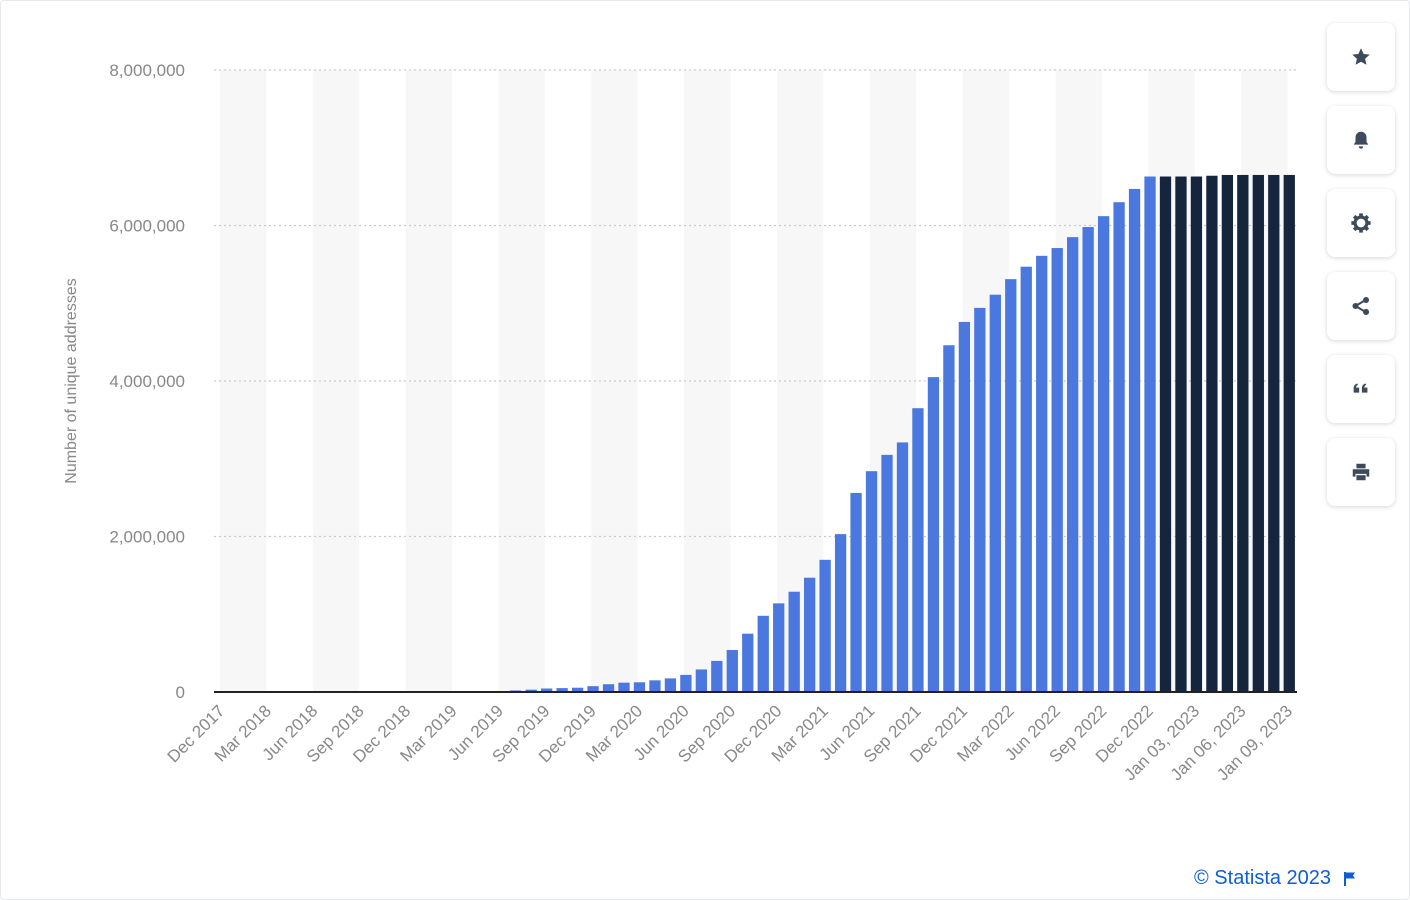 This screenshot has height=900, width=1410. I want to click on bar-aug-2020, so click(717, 676).